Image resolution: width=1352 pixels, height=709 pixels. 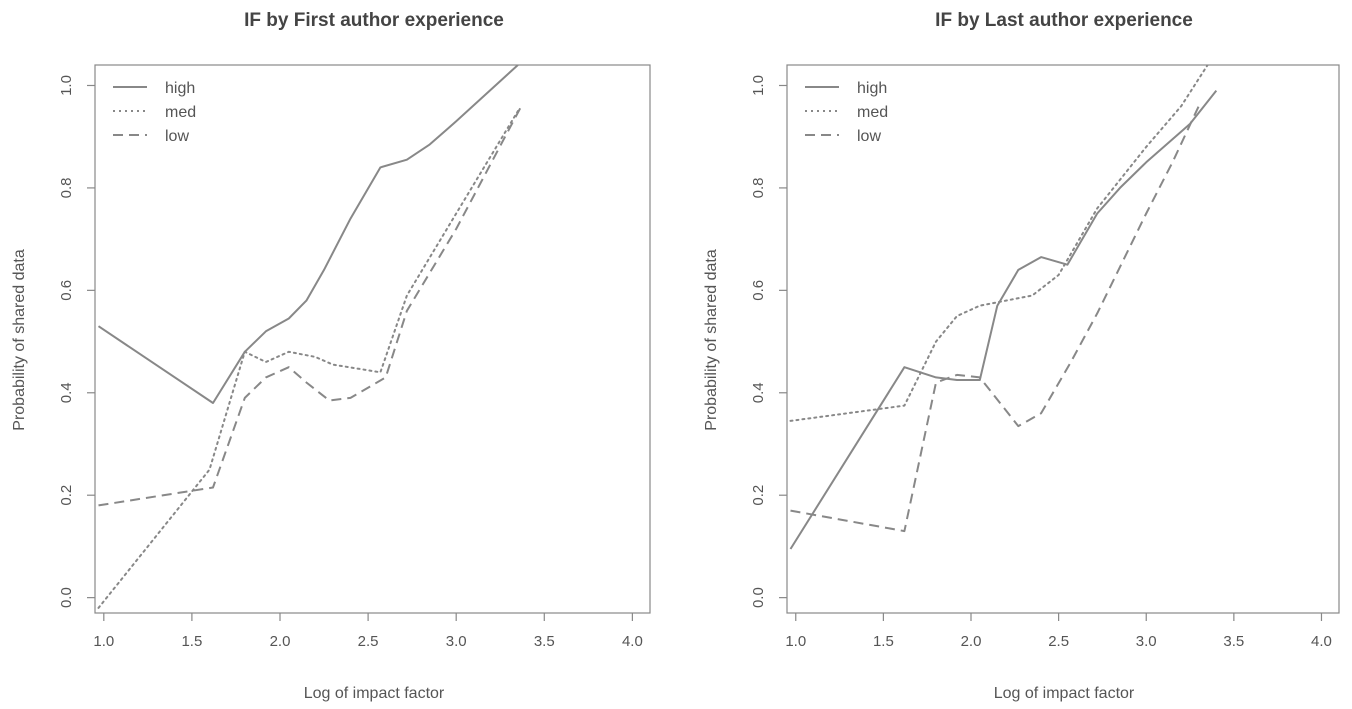 I want to click on chart-title: IF by Last author experience, so click(x=1064, y=20).